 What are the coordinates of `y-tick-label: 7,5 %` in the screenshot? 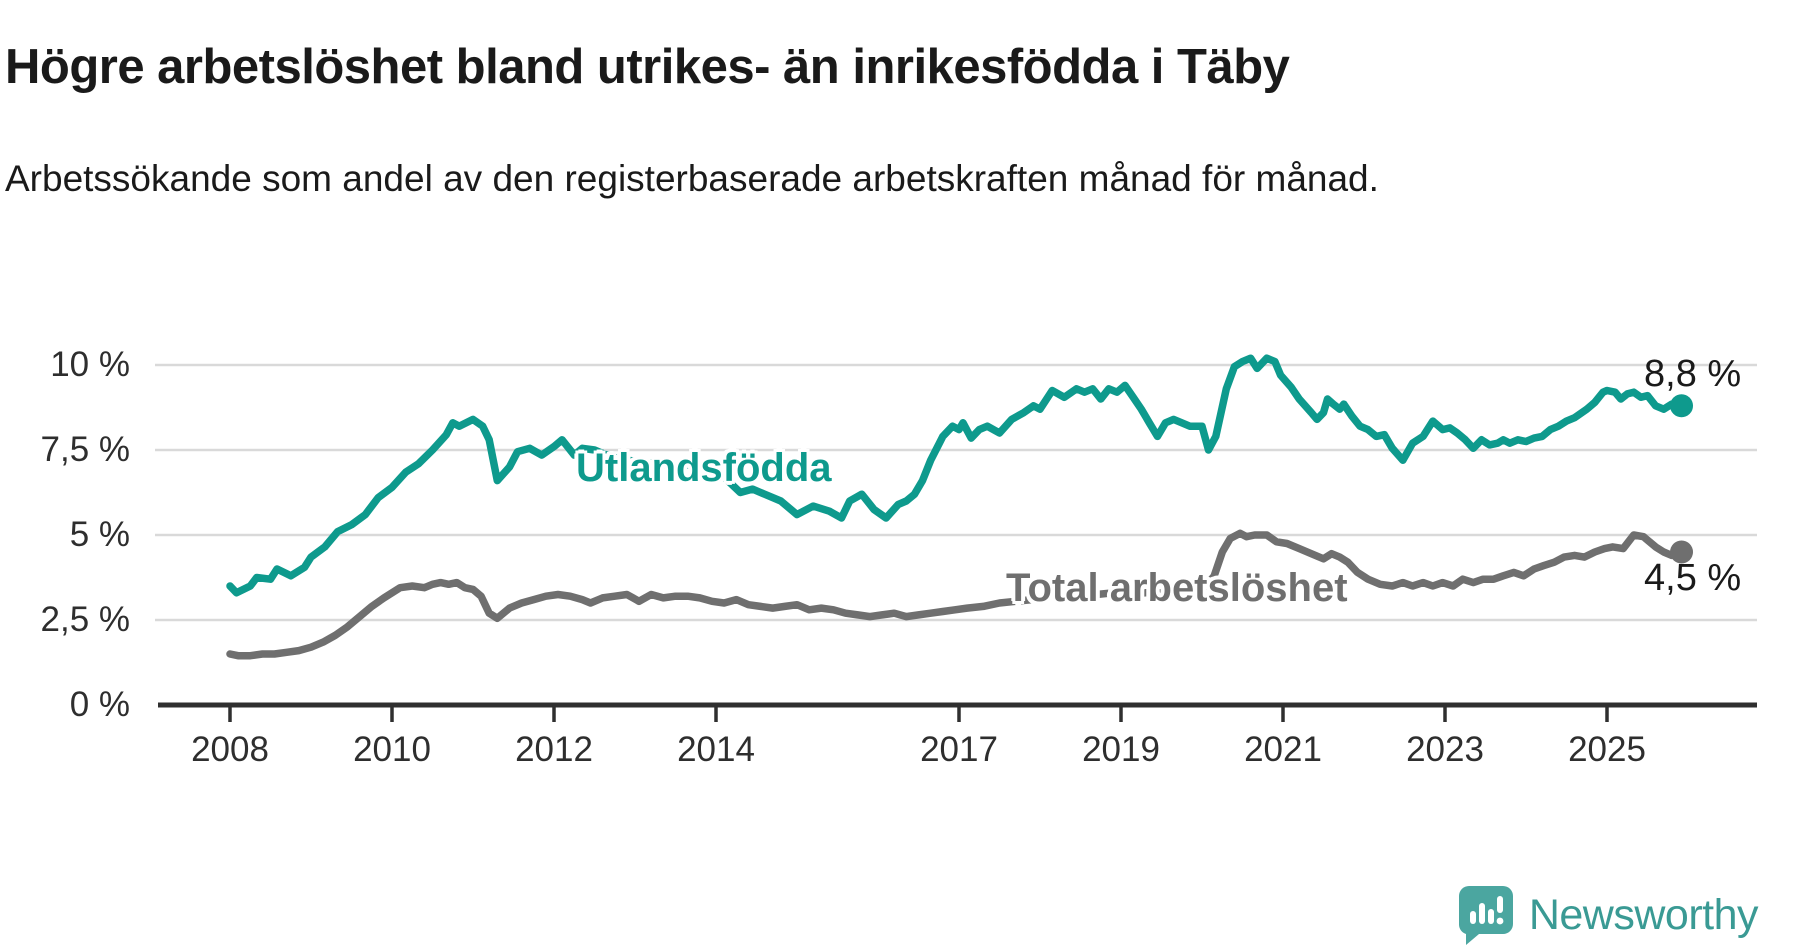 It's located at (85, 449).